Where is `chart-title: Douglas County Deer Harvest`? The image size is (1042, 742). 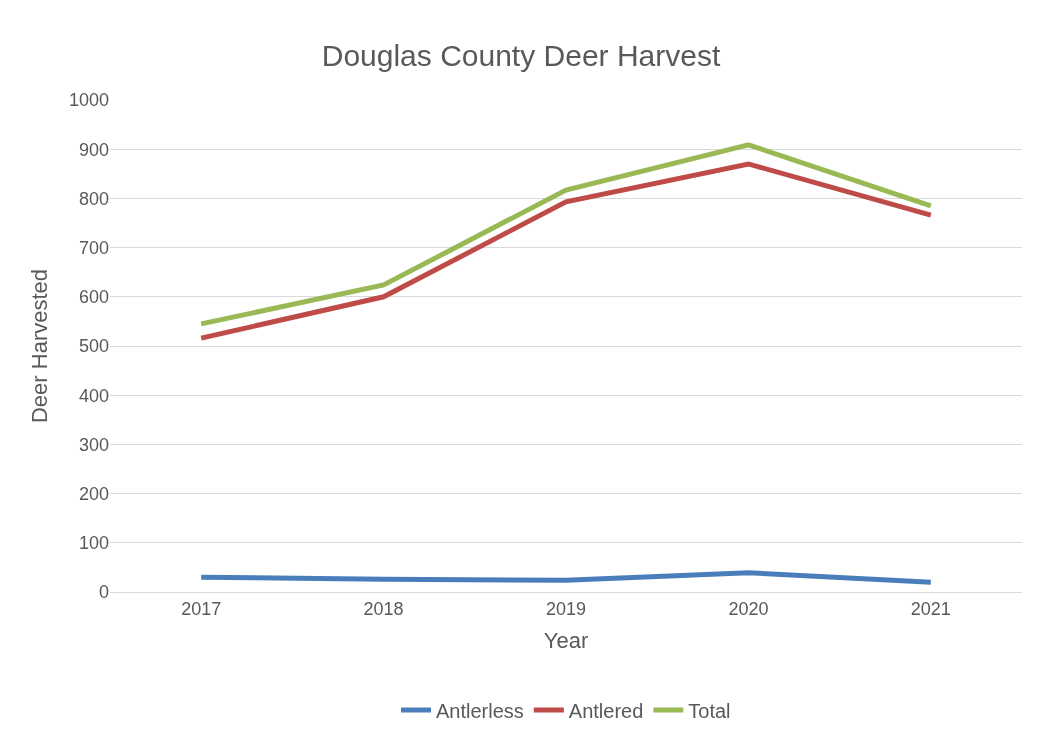 chart-title: Douglas County Deer Harvest is located at coordinates (521, 55).